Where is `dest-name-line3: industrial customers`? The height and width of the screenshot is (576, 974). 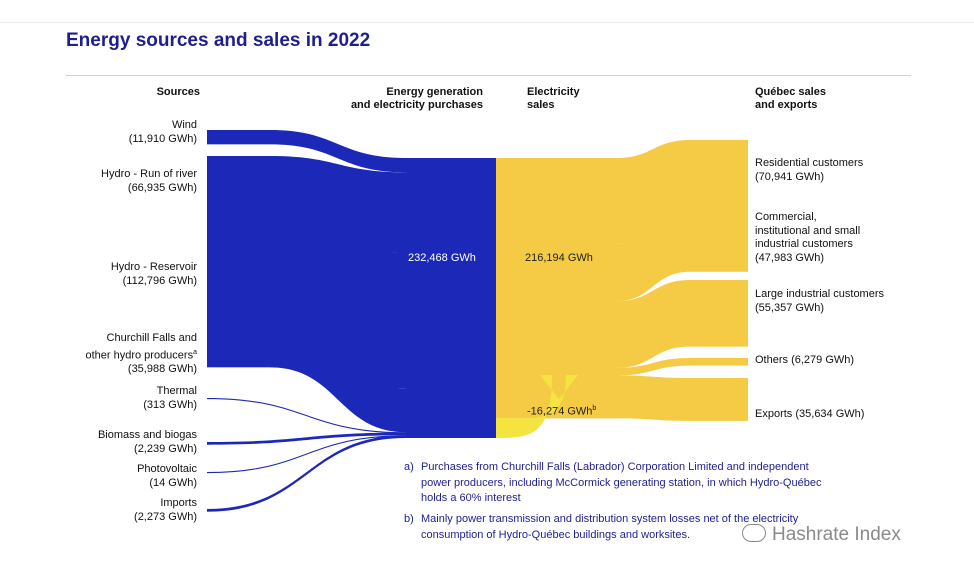
dest-name-line3: industrial customers is located at coordinates (804, 244).